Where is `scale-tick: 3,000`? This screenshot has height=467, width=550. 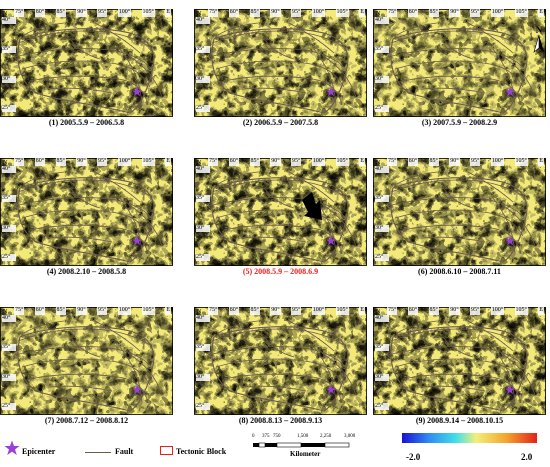
scale-tick: 3,000 is located at coordinates (350, 436).